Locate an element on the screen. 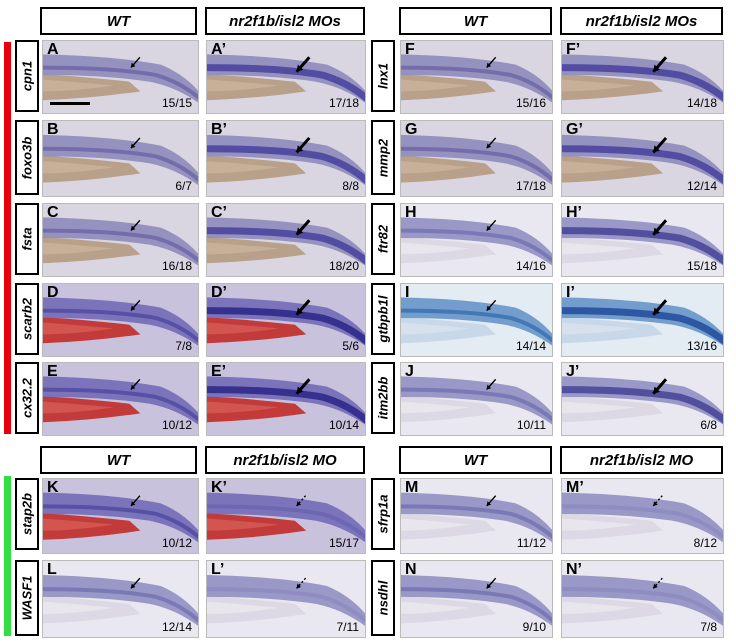 The height and width of the screenshot is (642, 736). panel-letter: M’ is located at coordinates (575, 487).